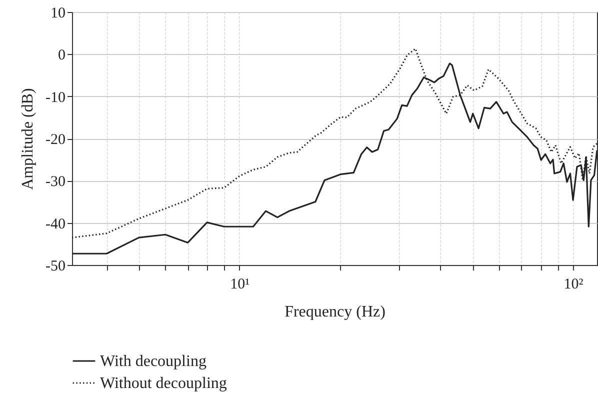  Describe the element at coordinates (56, 266) in the screenshot. I see `y-tick-label: -50` at that location.